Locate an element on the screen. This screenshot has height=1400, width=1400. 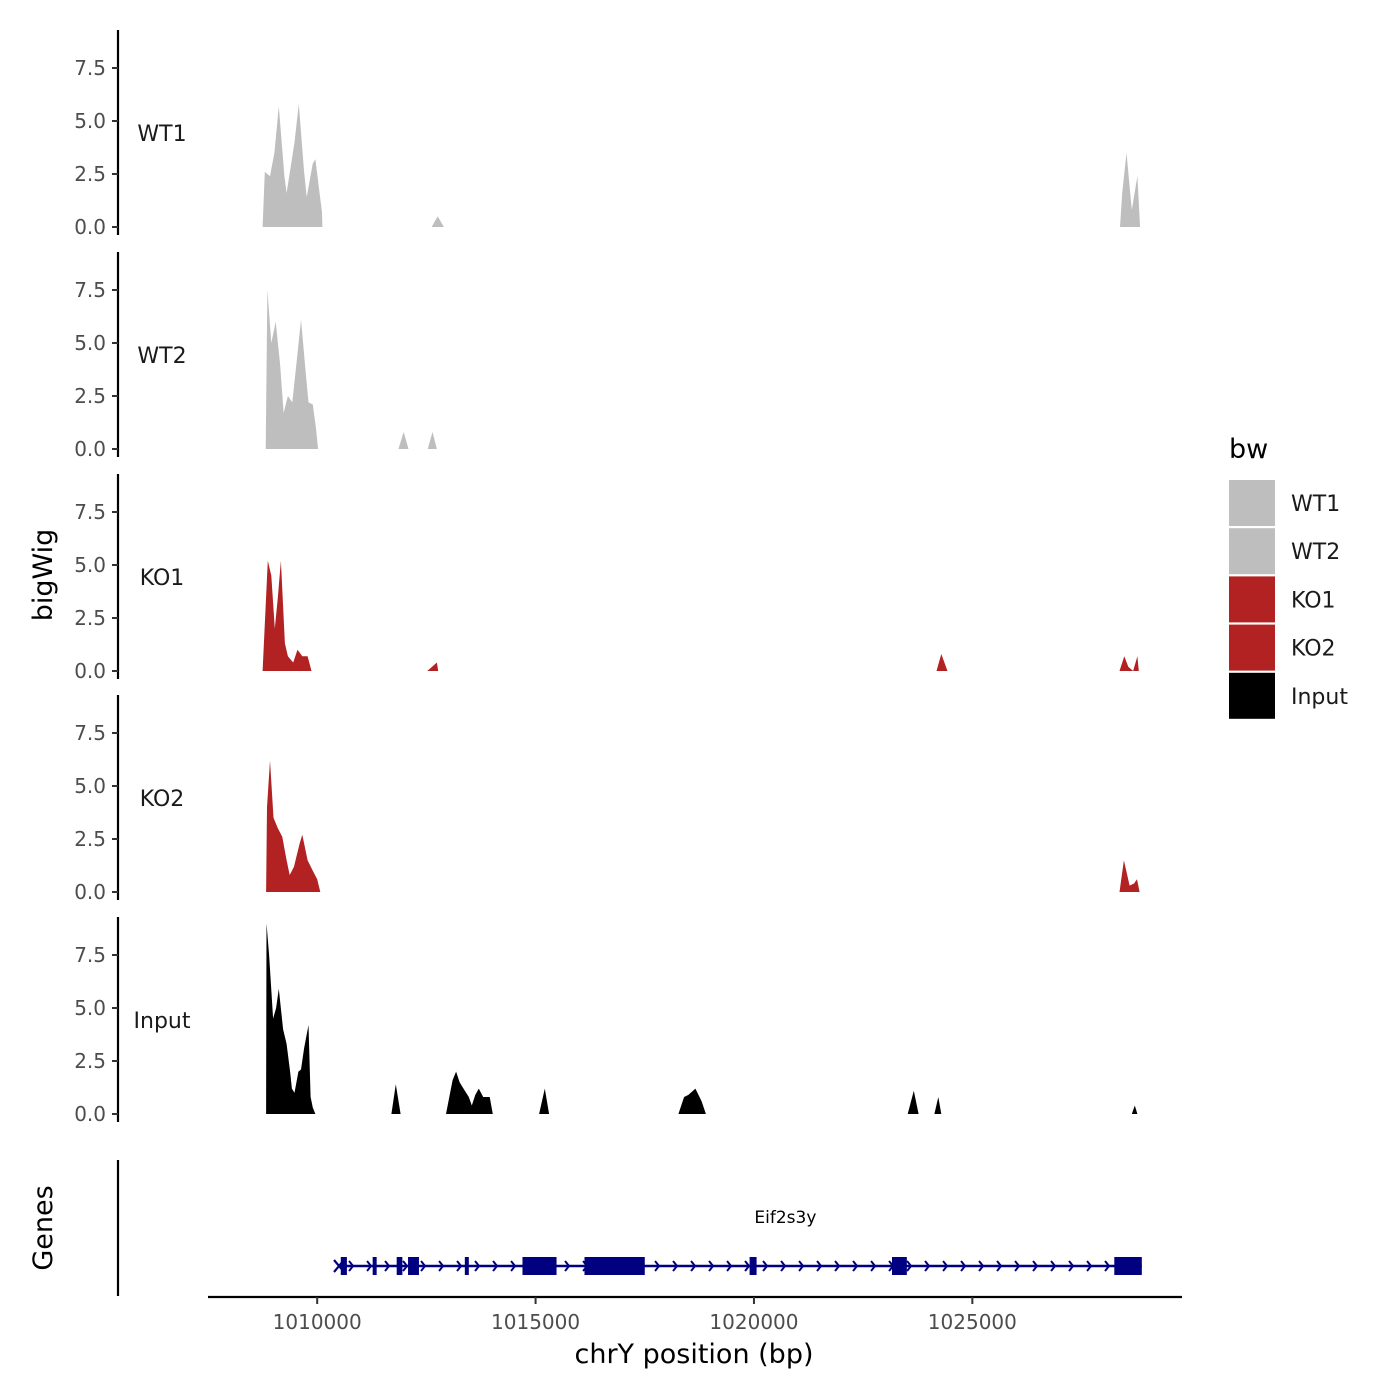
x-axis-title: chrY position (bp) is located at coordinates (693, 1354).